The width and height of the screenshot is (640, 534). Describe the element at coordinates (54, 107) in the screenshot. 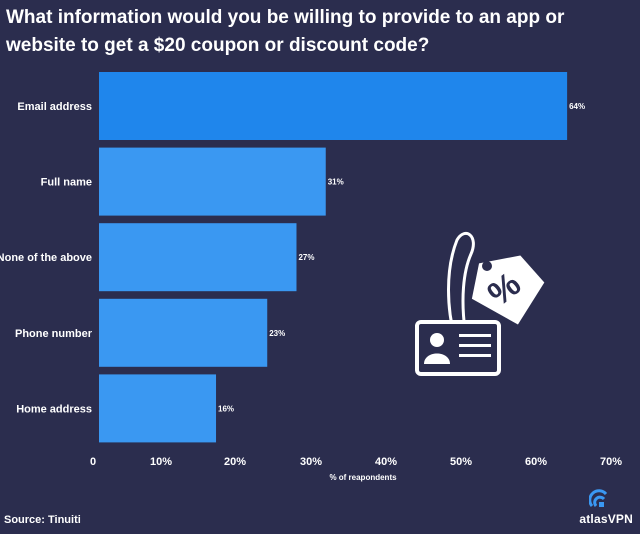

I see `category-label: Email address` at that location.